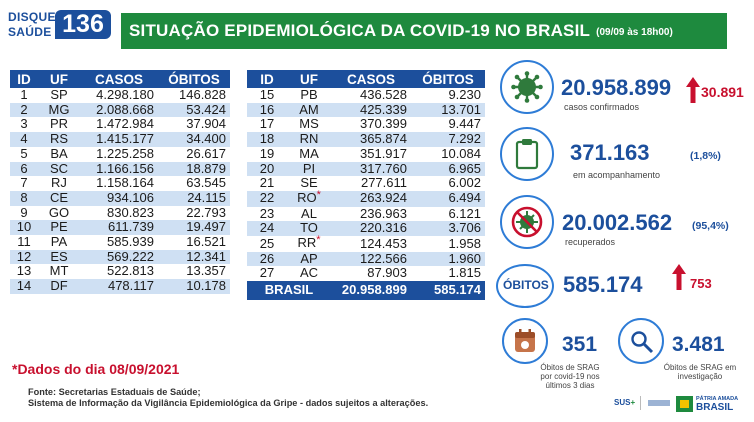  What do you see at coordinates (125, 94) in the screenshot?
I see `cell-casos-text: 4.298.180` at bounding box center [125, 94].